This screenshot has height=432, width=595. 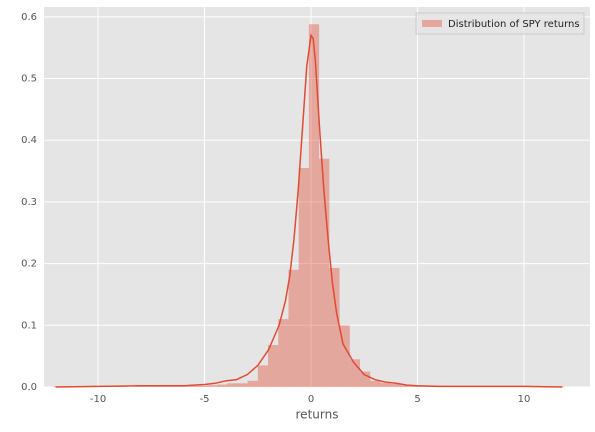 I want to click on x-tick-label: 0, so click(x=311, y=399).